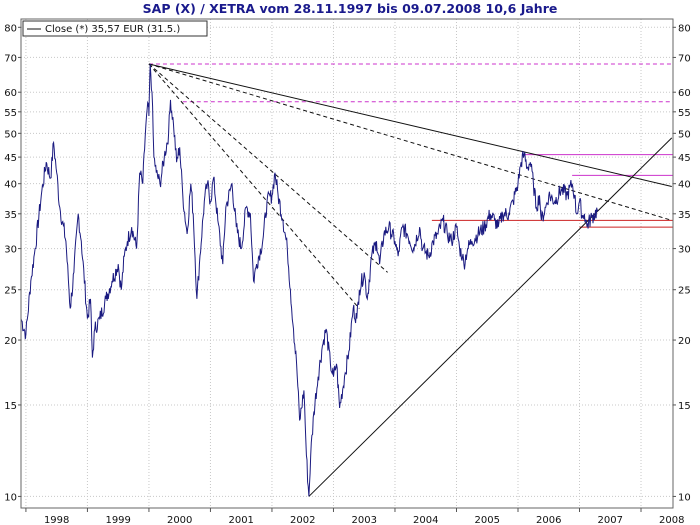  I want to click on x-tick-label: 2004, so click(425, 520).